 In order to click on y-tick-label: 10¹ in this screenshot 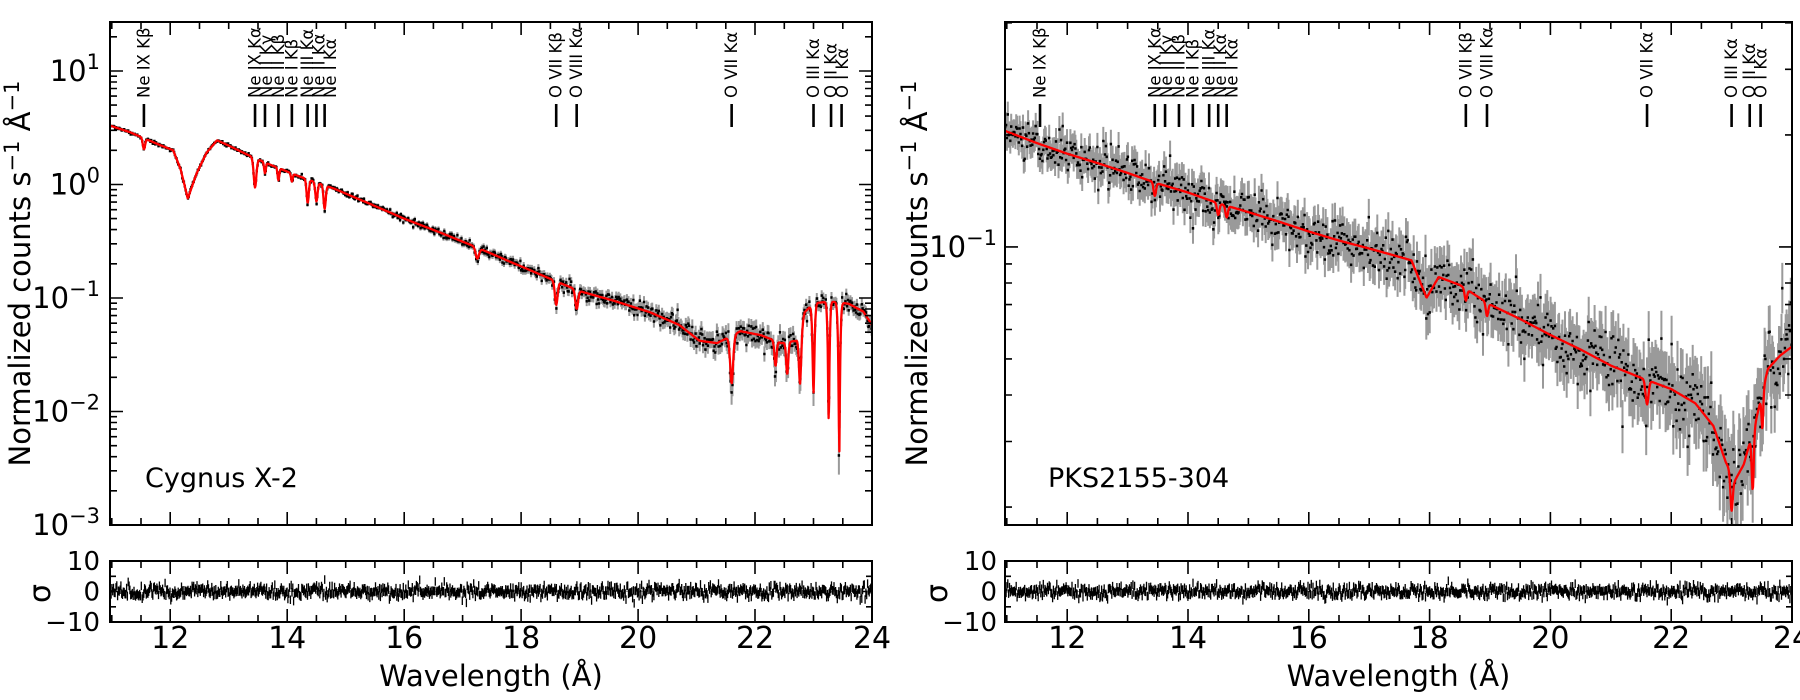, I will do `click(75, 69)`.